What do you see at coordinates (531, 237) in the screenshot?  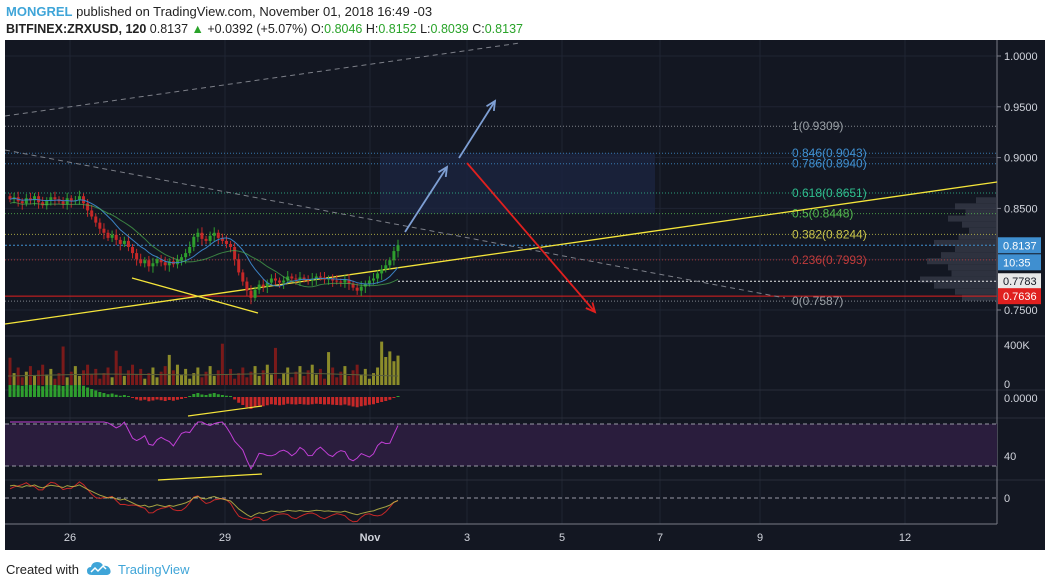 I see `red-arrow` at bounding box center [531, 237].